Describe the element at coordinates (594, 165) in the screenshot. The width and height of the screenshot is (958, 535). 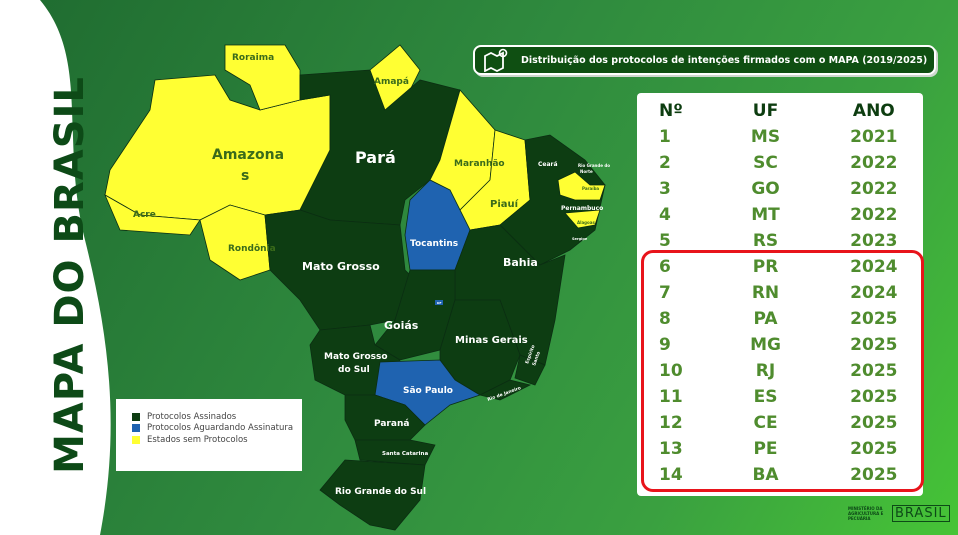
I see `label-rn: Rio Grande do` at that location.